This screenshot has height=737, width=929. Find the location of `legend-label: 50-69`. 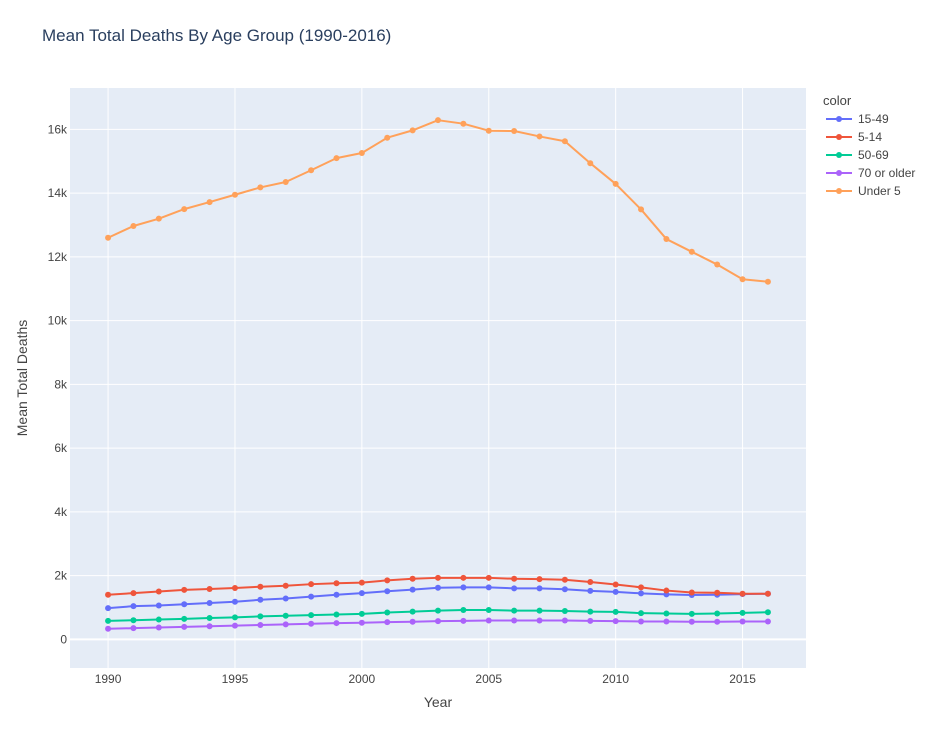

legend-label: 50-69 is located at coordinates (873, 155).